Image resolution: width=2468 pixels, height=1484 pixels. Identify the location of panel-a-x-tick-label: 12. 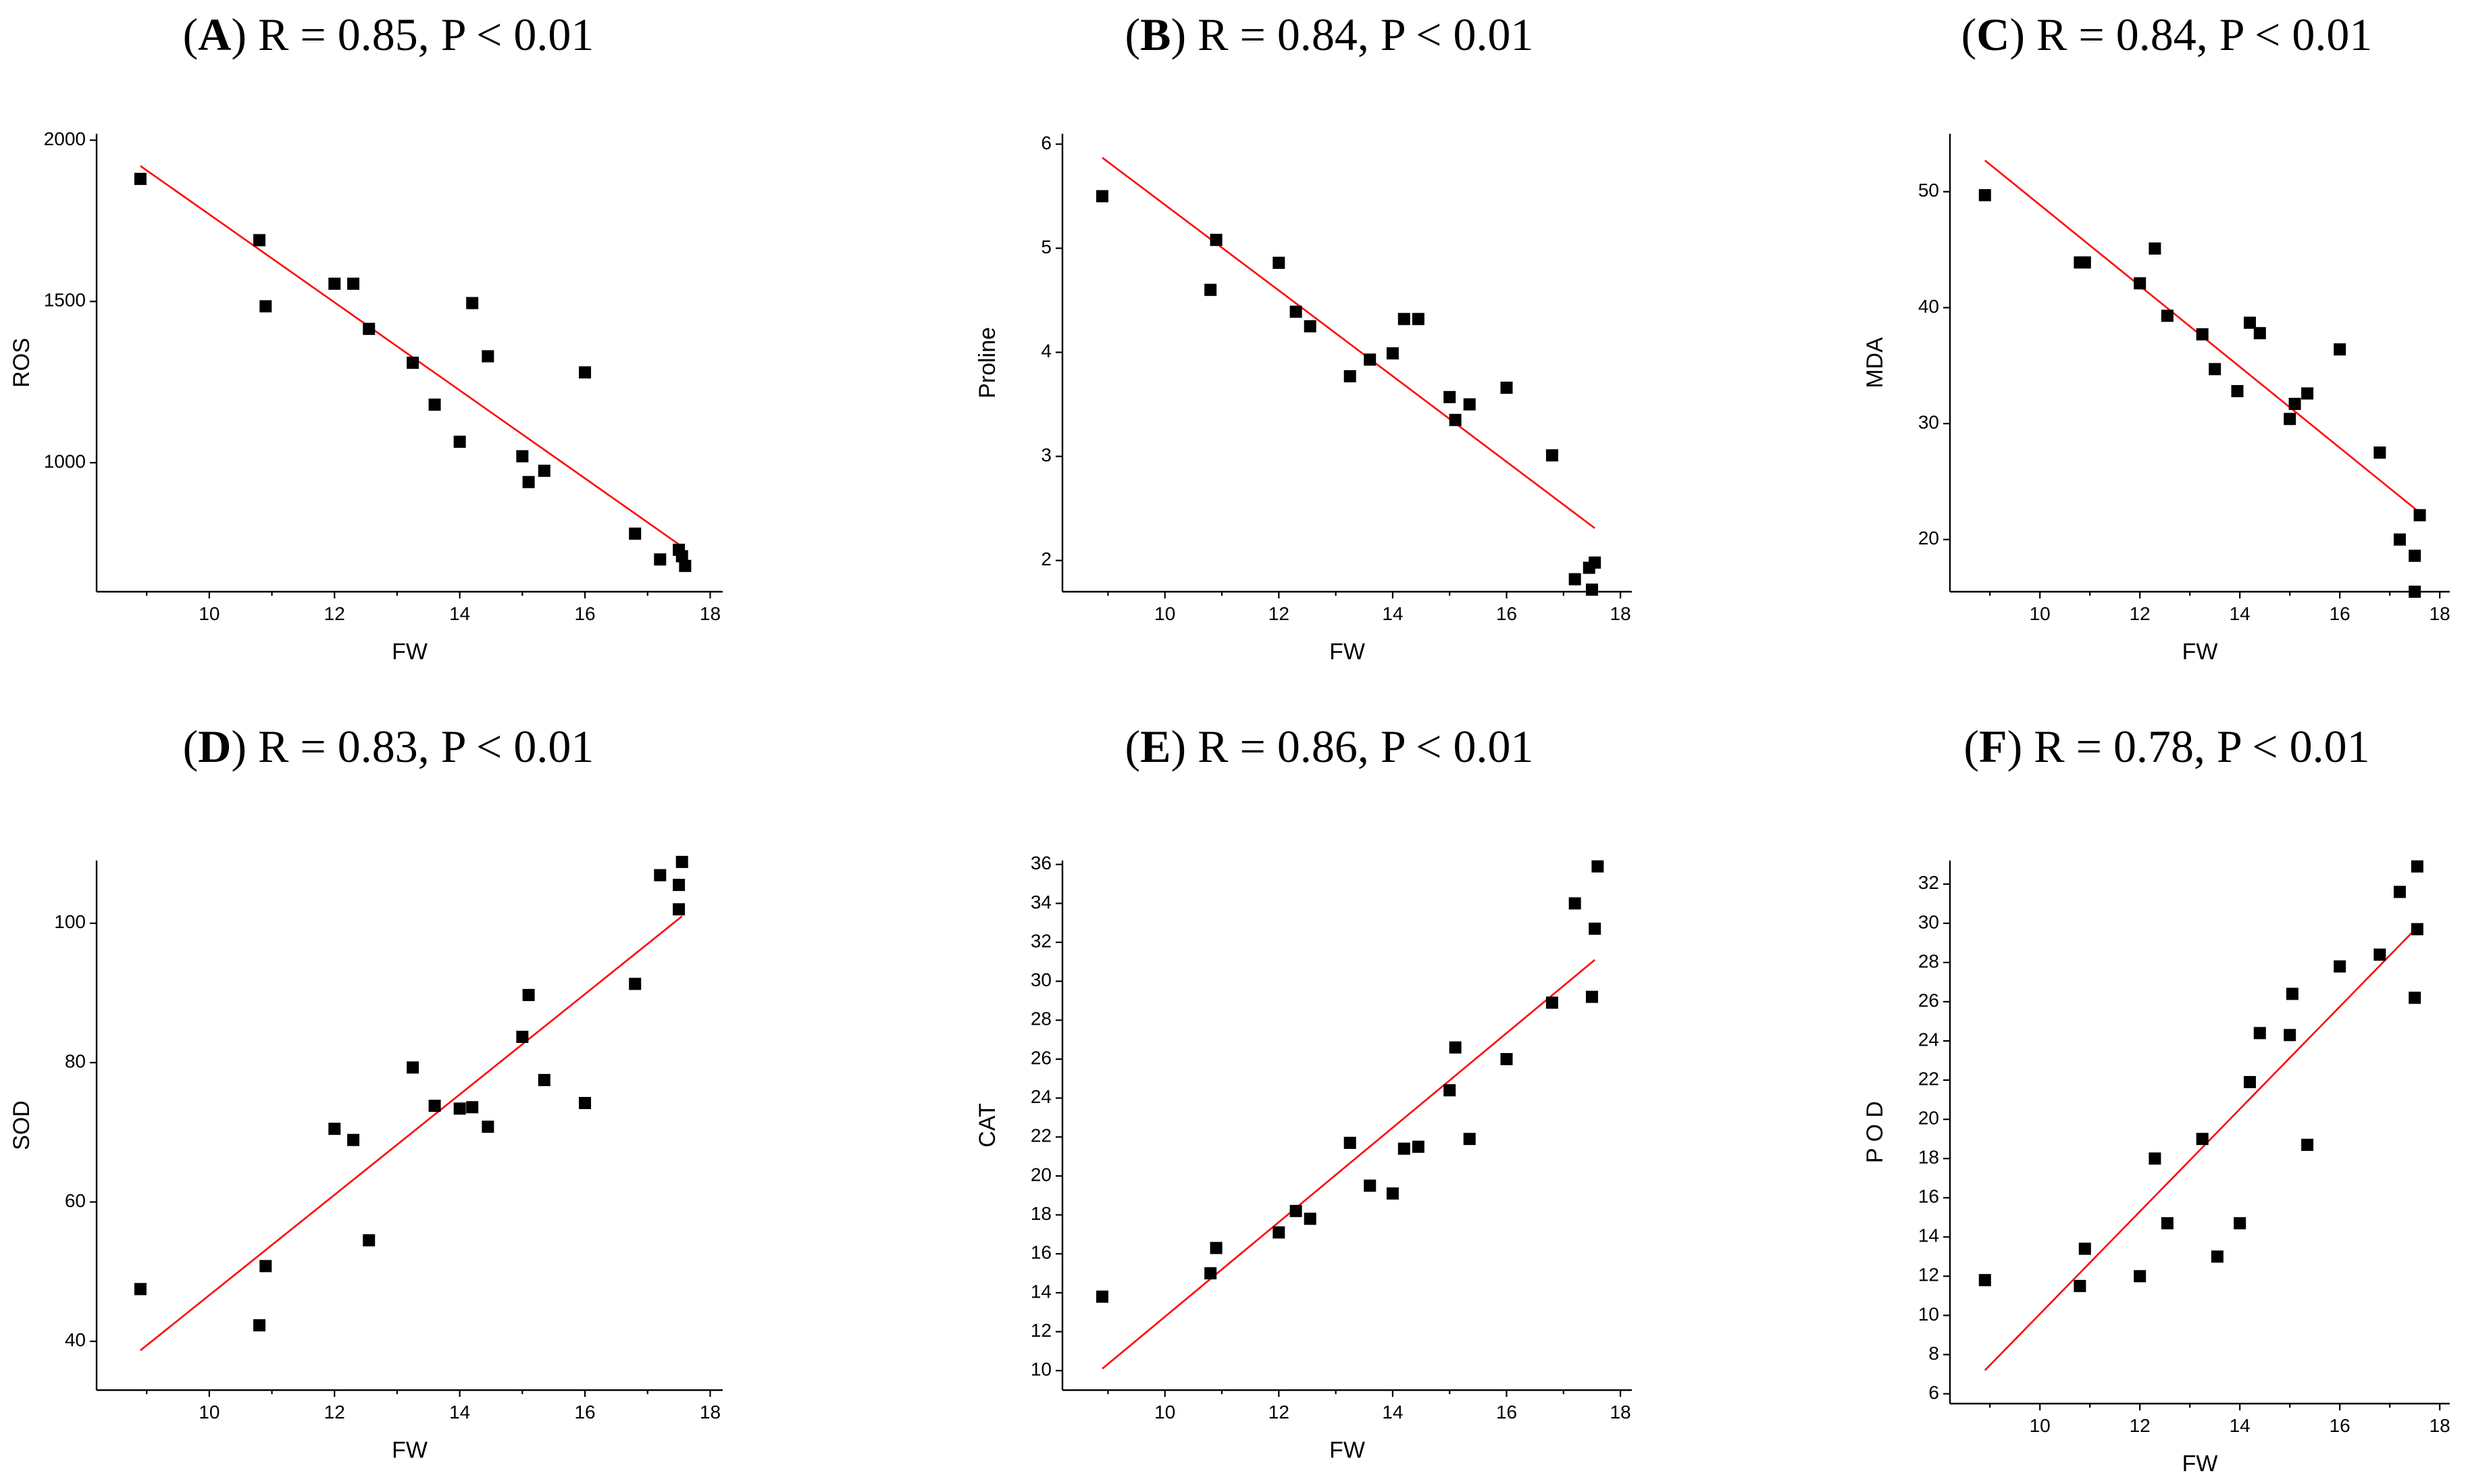
(334, 613).